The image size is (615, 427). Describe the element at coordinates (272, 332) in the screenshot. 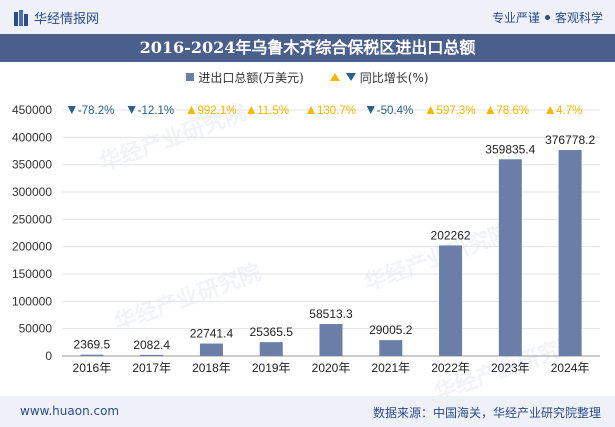

I see `bar-value-label: 25365.5` at that location.